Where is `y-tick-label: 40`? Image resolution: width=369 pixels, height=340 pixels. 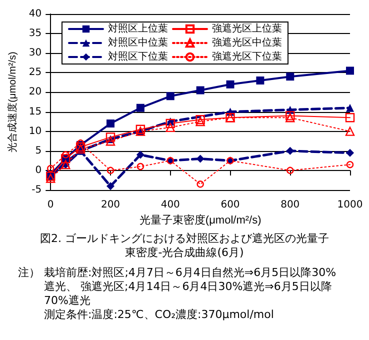 y-tick-label: 40 is located at coordinates (35, 14).